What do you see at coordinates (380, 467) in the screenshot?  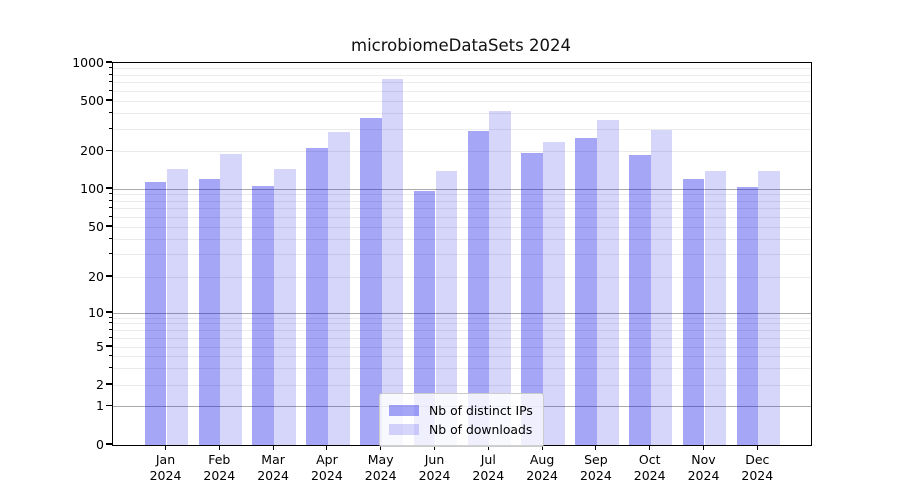 I see `x-tick-label-may: May 2024` at bounding box center [380, 467].